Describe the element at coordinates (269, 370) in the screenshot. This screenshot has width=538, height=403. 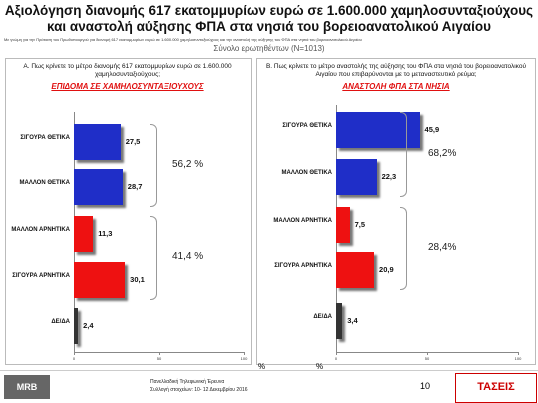
I see `footer-rule` at that location.